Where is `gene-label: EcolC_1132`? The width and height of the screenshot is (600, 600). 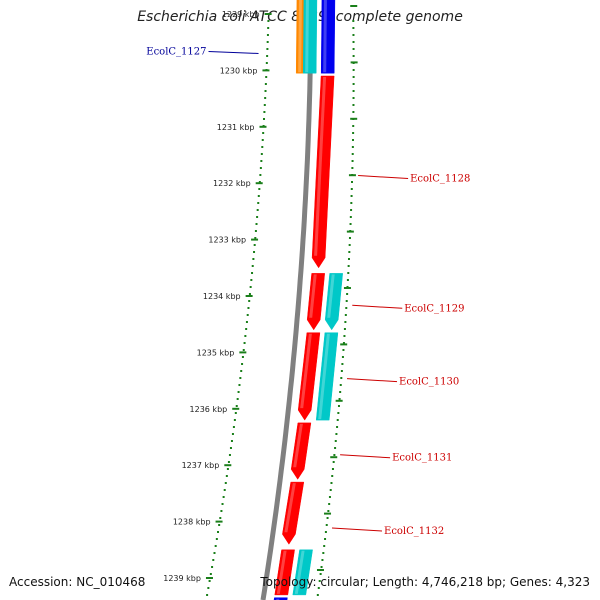 gene-label: EcolC_1132 is located at coordinates (414, 531).